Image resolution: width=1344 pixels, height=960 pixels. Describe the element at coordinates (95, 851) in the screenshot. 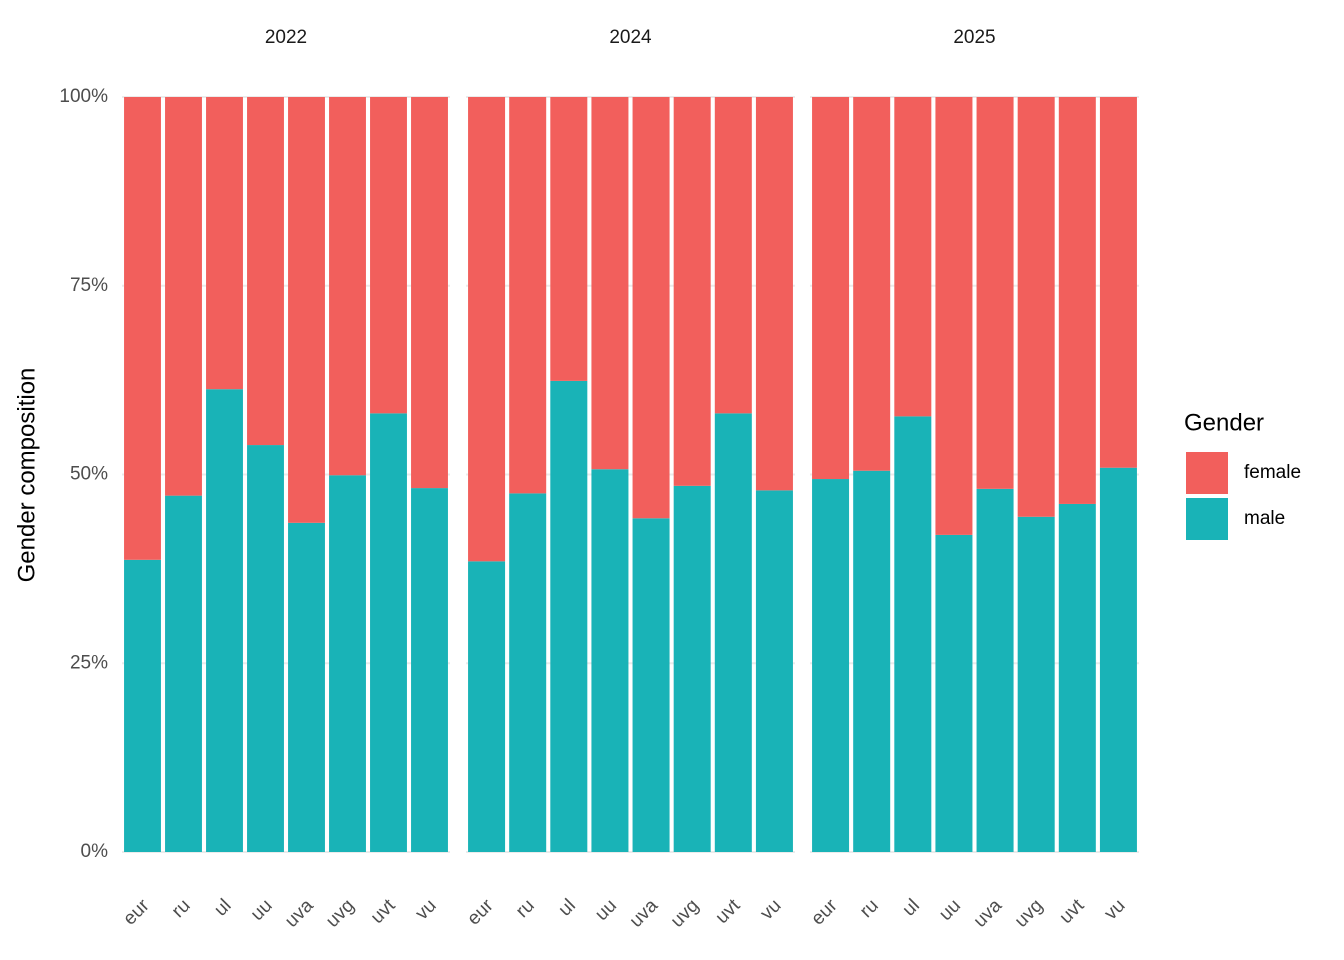

I see `y-tick-label: 0%` at that location.